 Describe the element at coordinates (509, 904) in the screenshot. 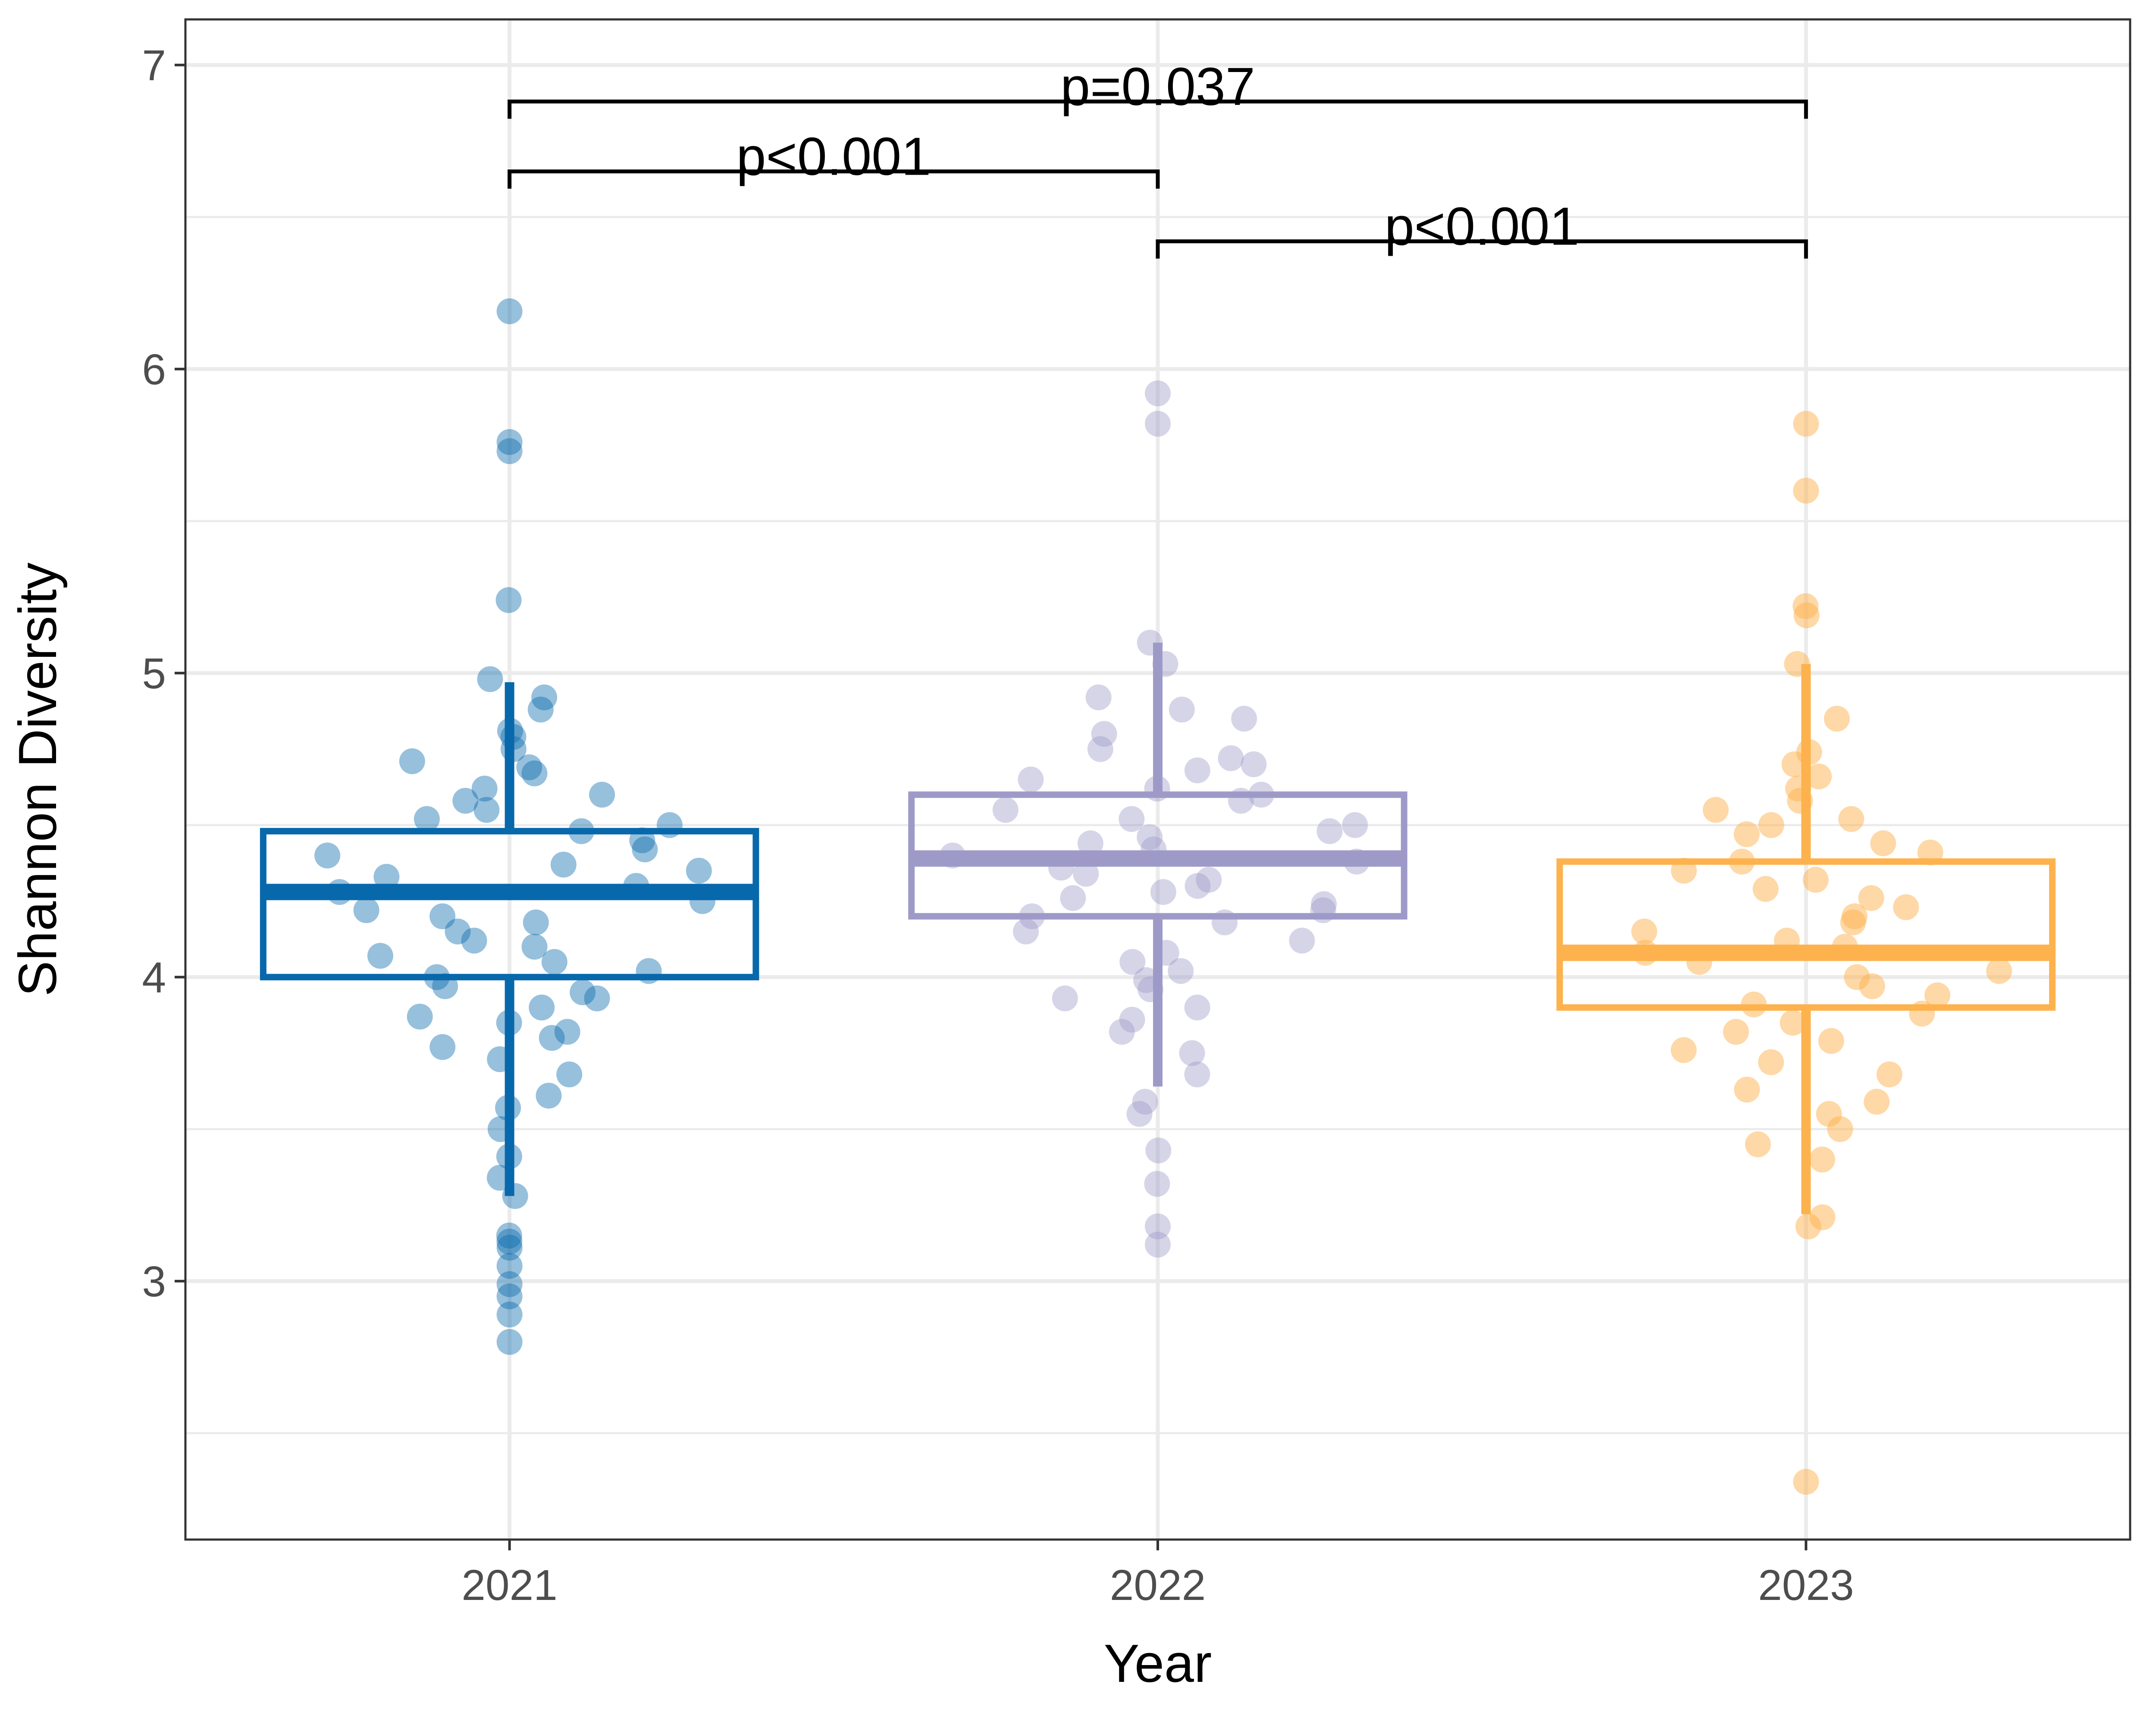

I see `box-iqr` at that location.